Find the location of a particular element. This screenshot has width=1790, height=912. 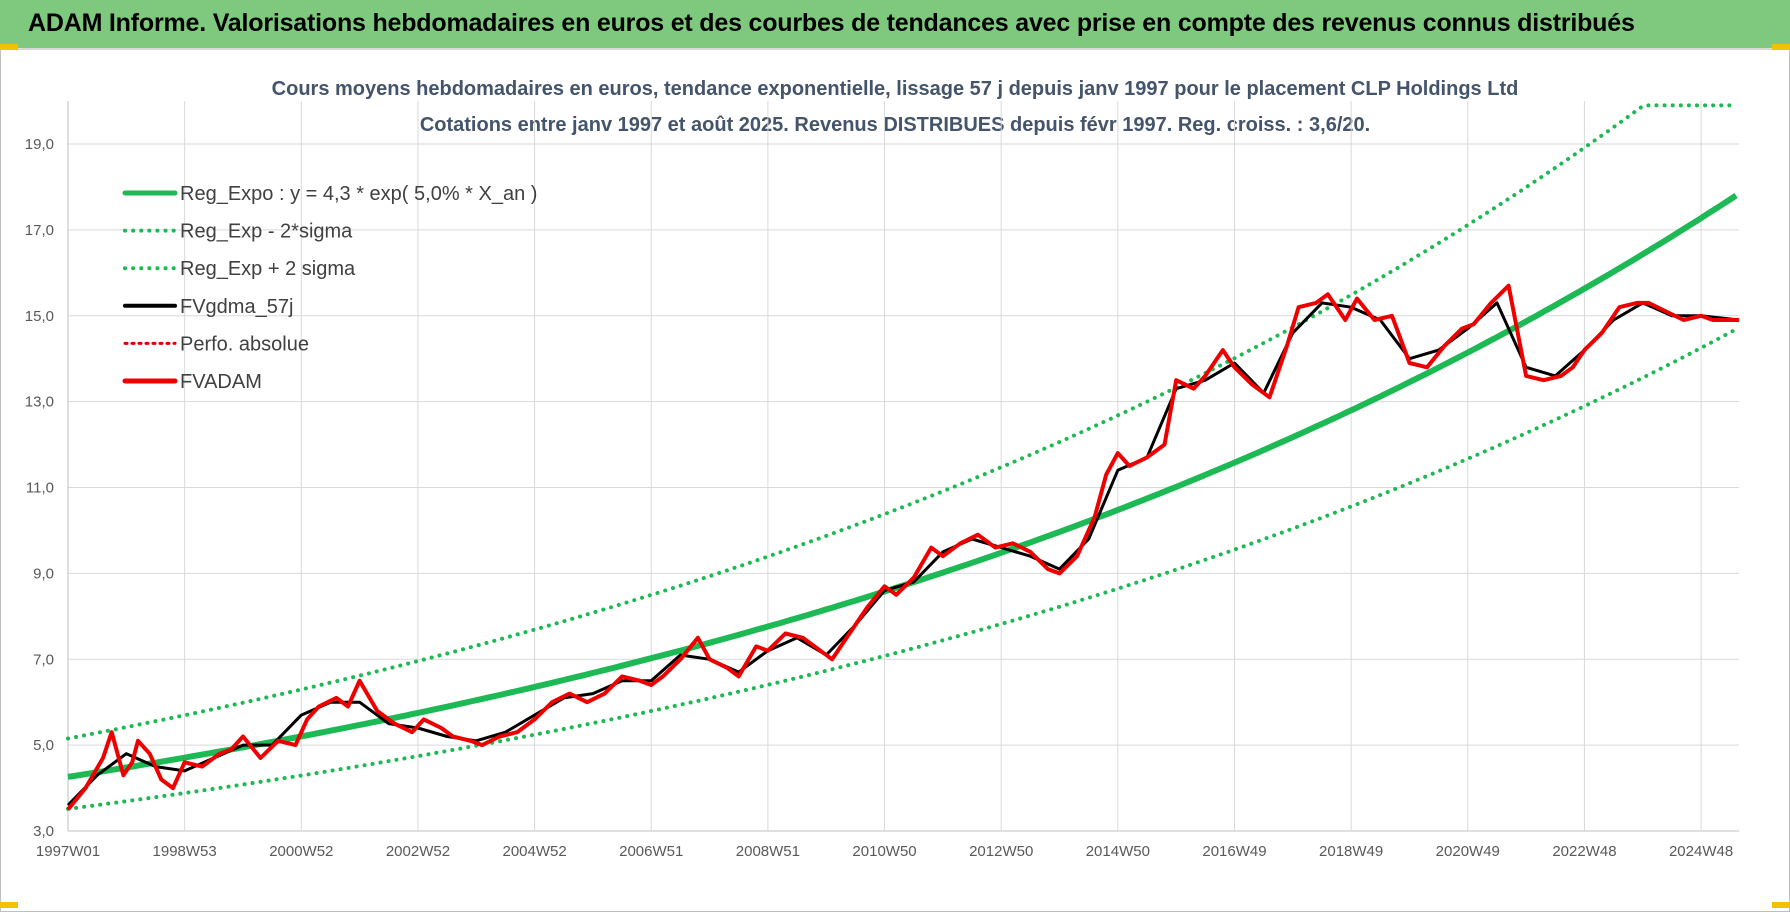

legend-label-fvadam: FVADAM is located at coordinates (221, 382).